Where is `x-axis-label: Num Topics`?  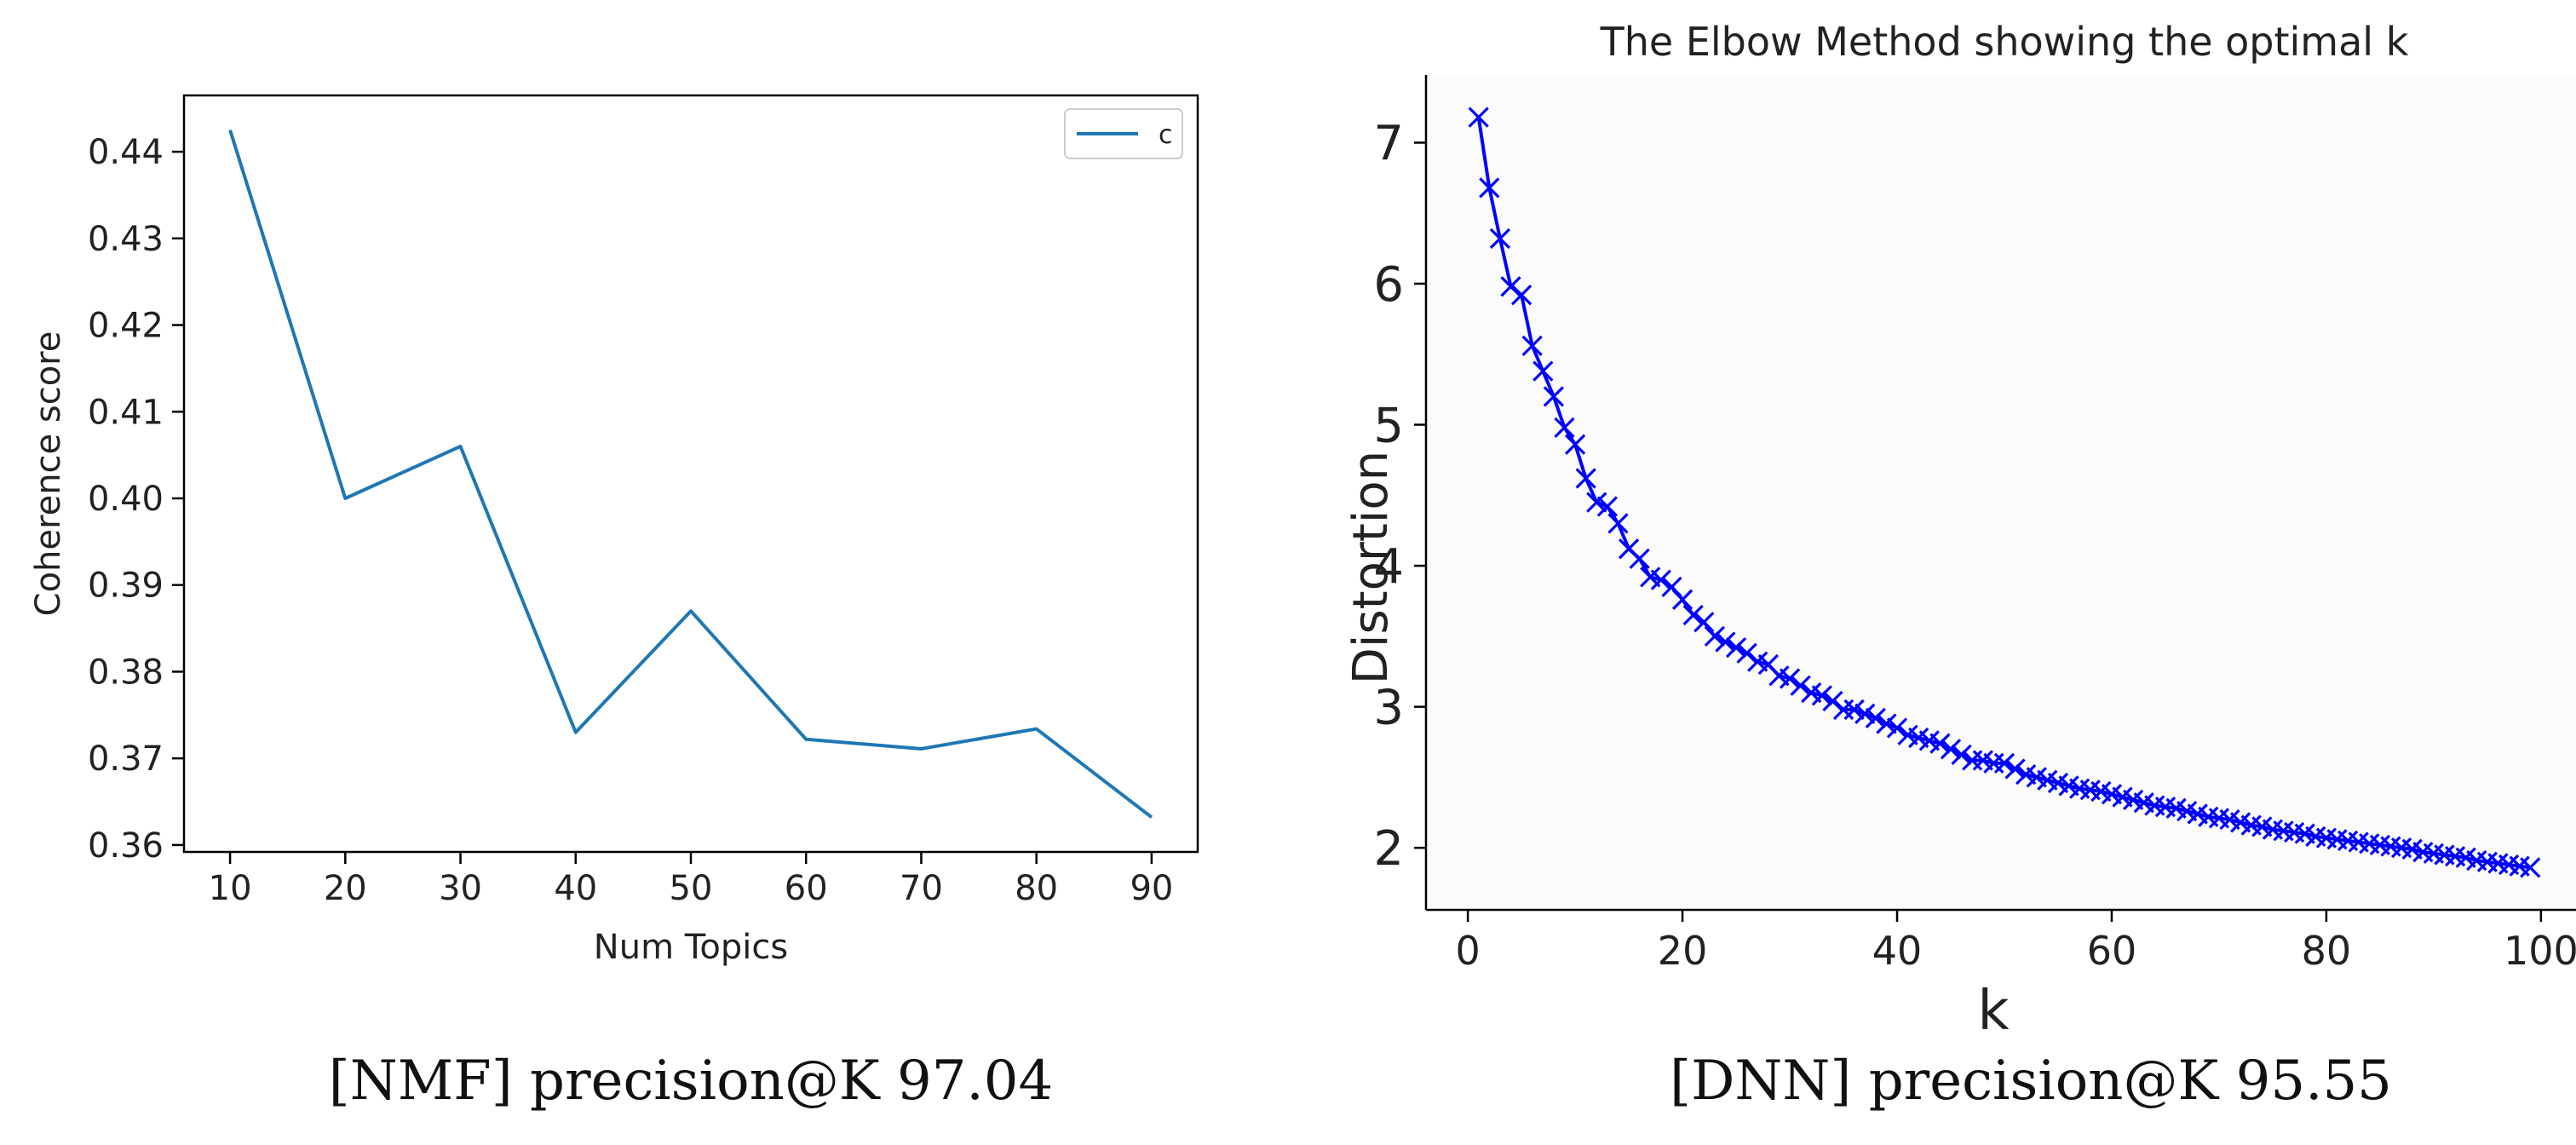 x-axis-label: Num Topics is located at coordinates (691, 947).